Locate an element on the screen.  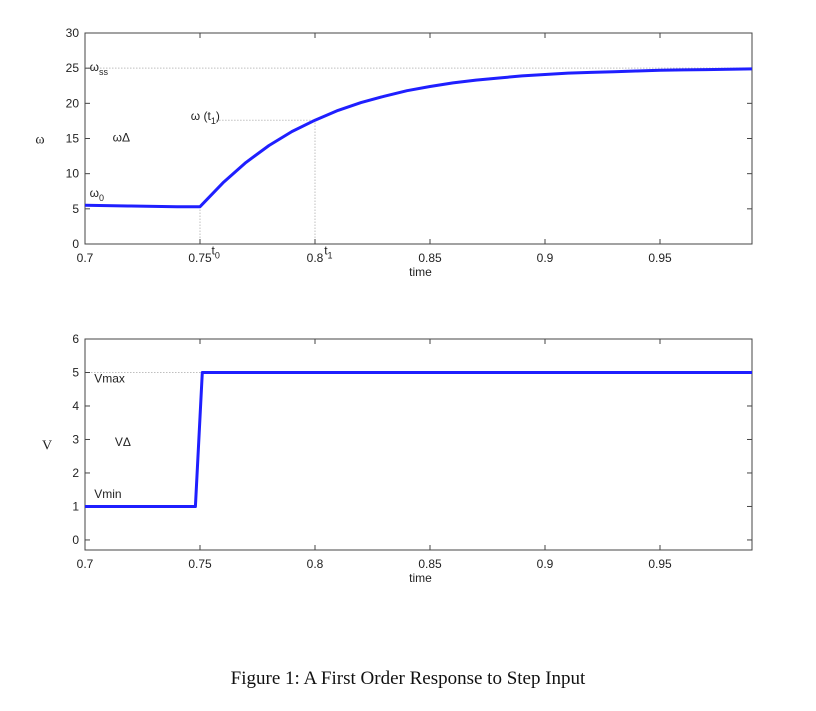
y-tick-label: 2 is located at coordinates (75, 473).